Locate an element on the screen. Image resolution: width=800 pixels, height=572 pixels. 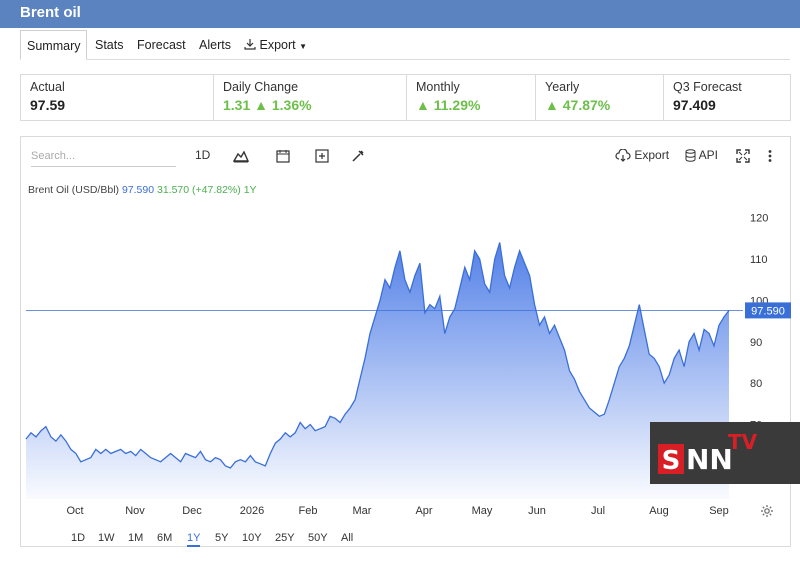
range-5y: 5Y is located at coordinates (222, 538).